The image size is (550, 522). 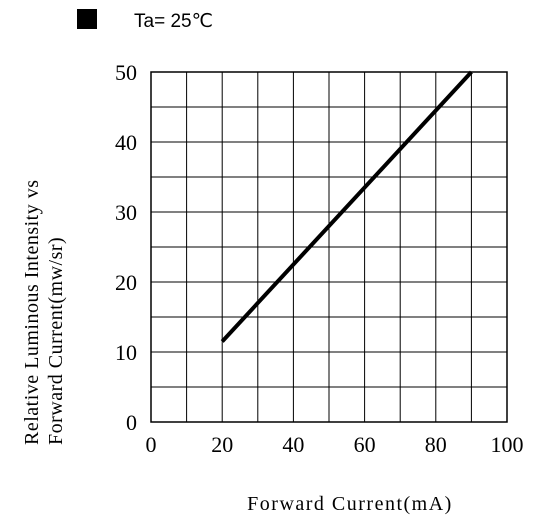 What do you see at coordinates (365, 444) in the screenshot?
I see `x-tick-label: 60` at bounding box center [365, 444].